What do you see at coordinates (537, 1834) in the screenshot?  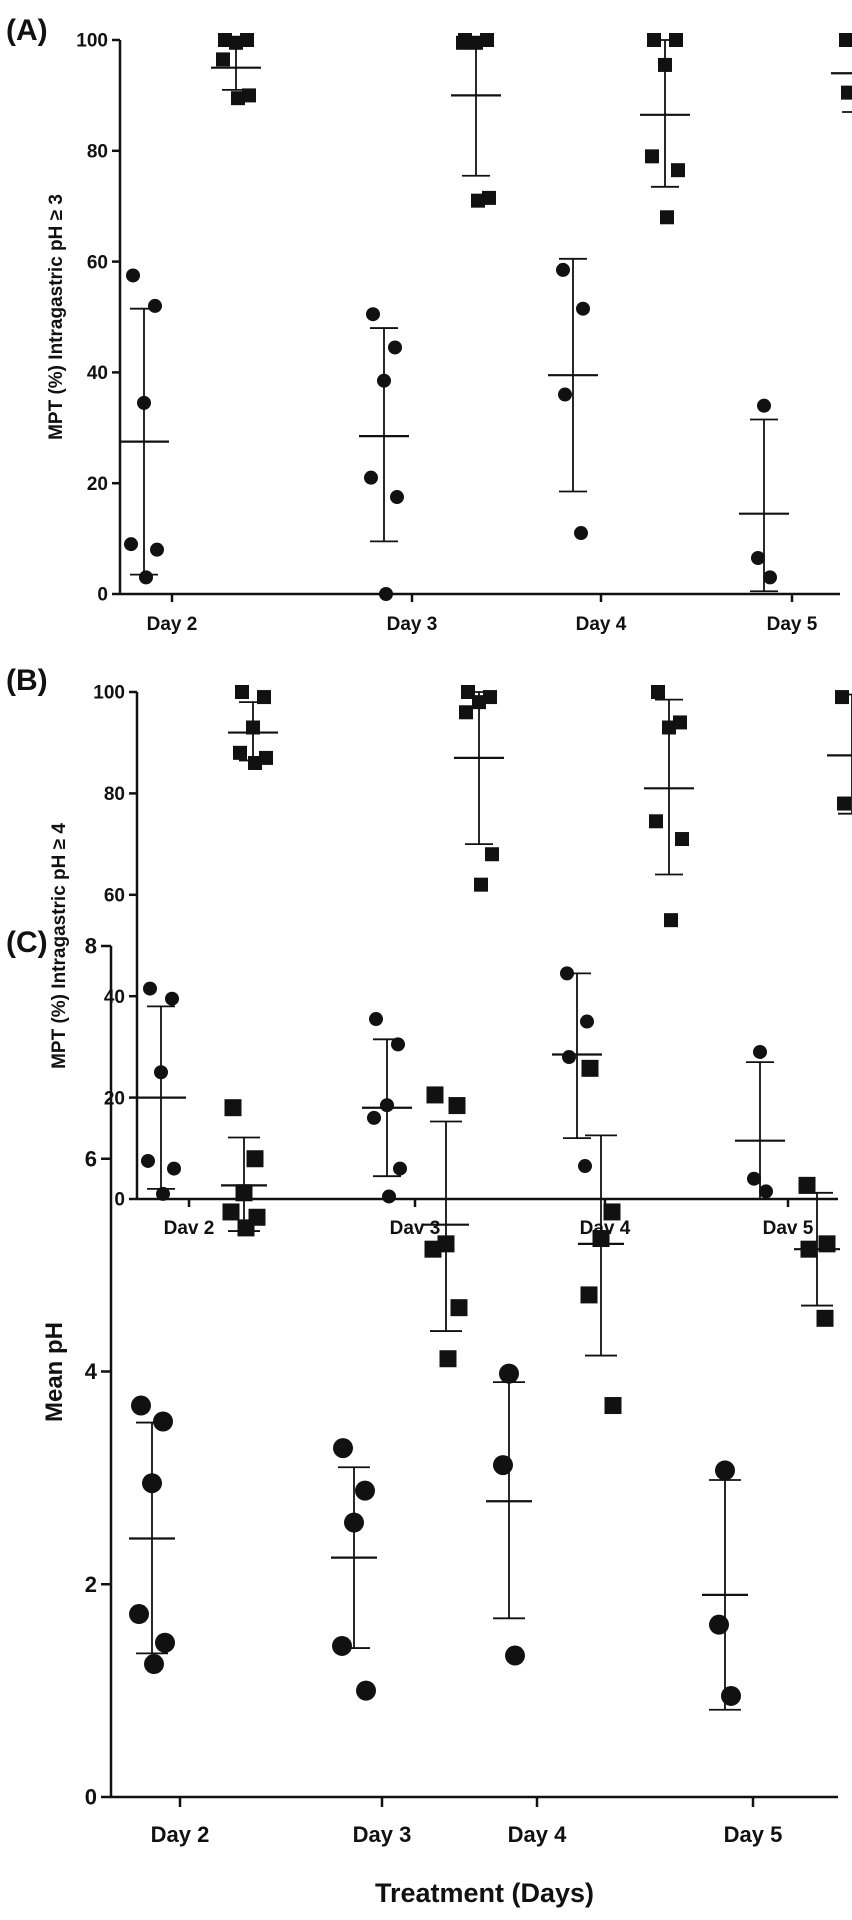 I see `x-tick-label: Day 4` at bounding box center [537, 1834].